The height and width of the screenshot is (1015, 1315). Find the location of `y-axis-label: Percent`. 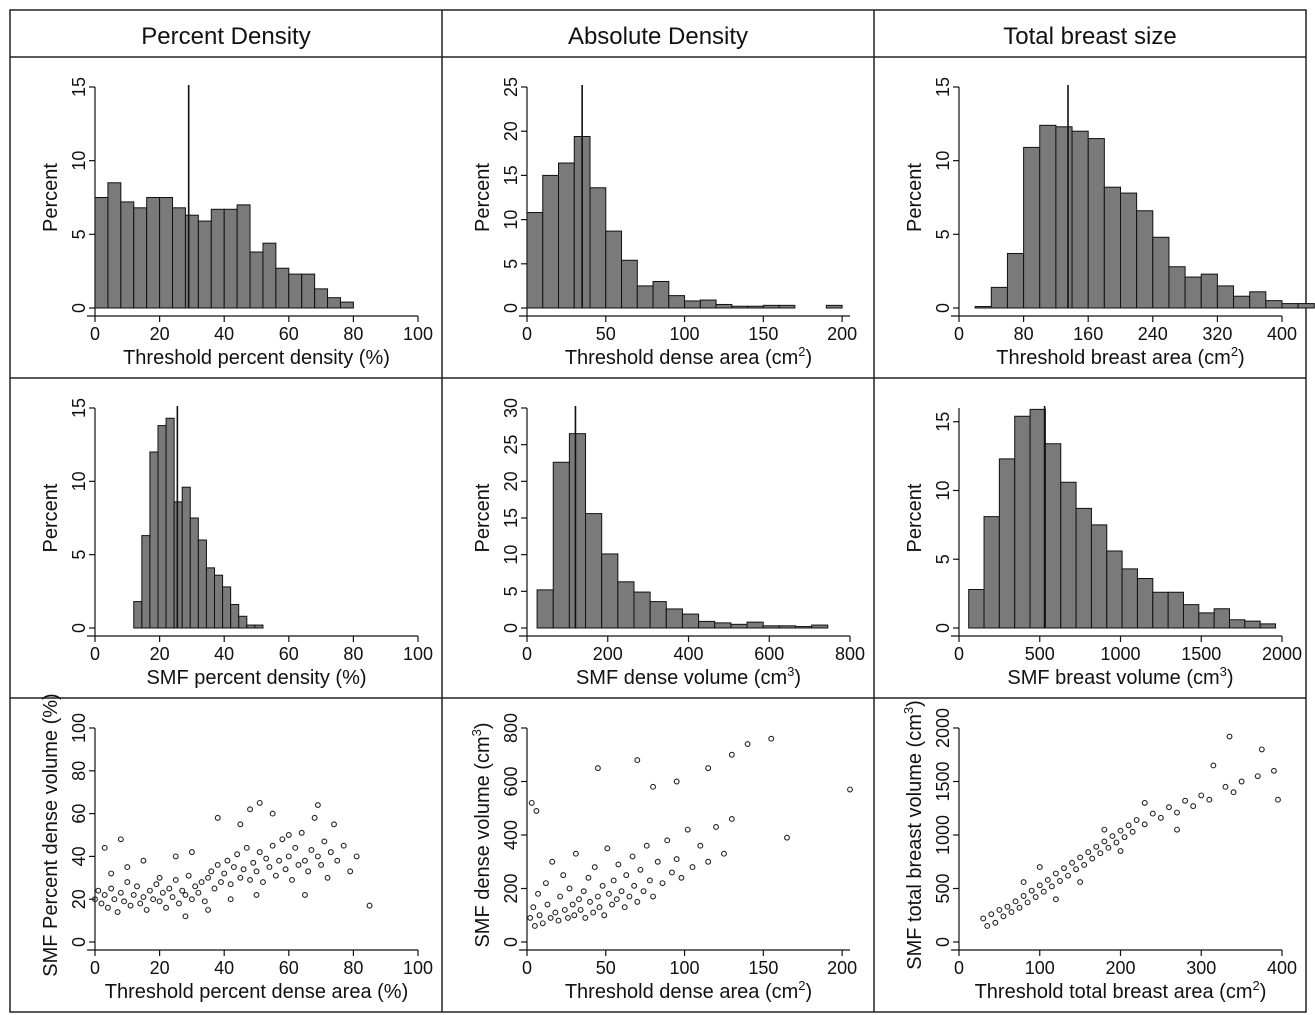

y-axis-label: Percent is located at coordinates (483, 517).